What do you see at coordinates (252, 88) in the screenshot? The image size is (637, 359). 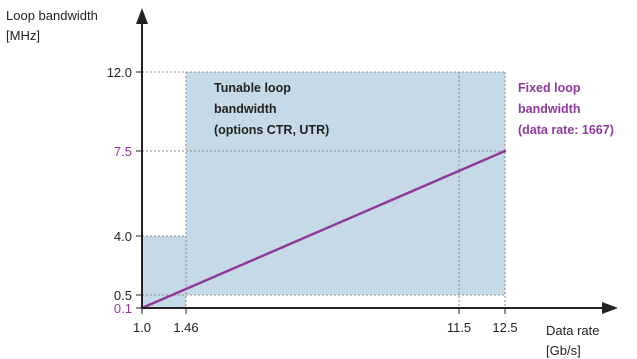 I see `tunable-label-line1: Tunable loop` at bounding box center [252, 88].